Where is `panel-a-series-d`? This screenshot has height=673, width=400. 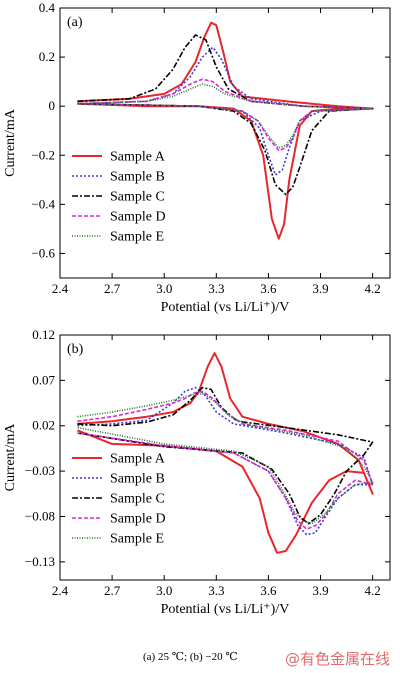 panel-a-series-d is located at coordinates (225, 115).